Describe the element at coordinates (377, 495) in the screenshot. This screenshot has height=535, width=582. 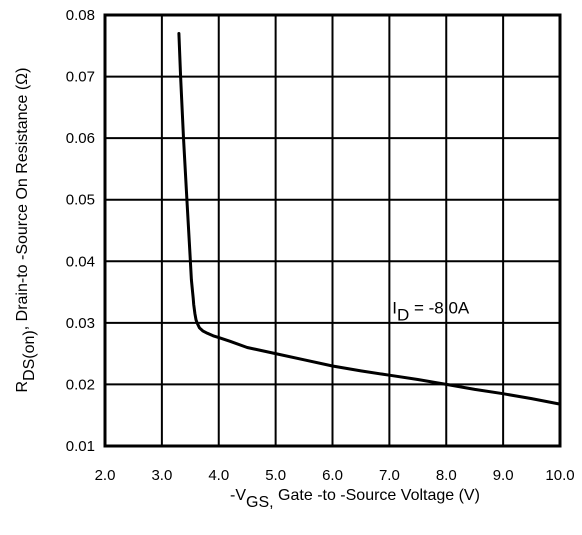
I see `x-axis-label-text: Gate -to -Source Voltage (V)` at that location.